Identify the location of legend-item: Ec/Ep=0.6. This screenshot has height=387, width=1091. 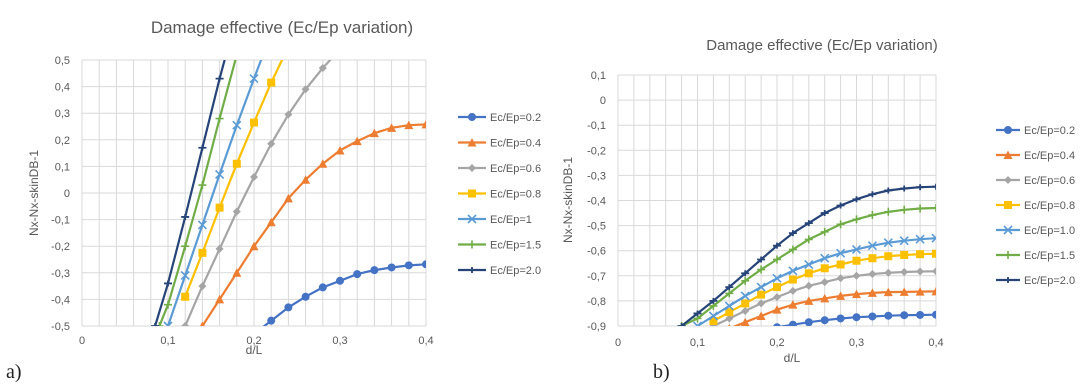
(499, 169).